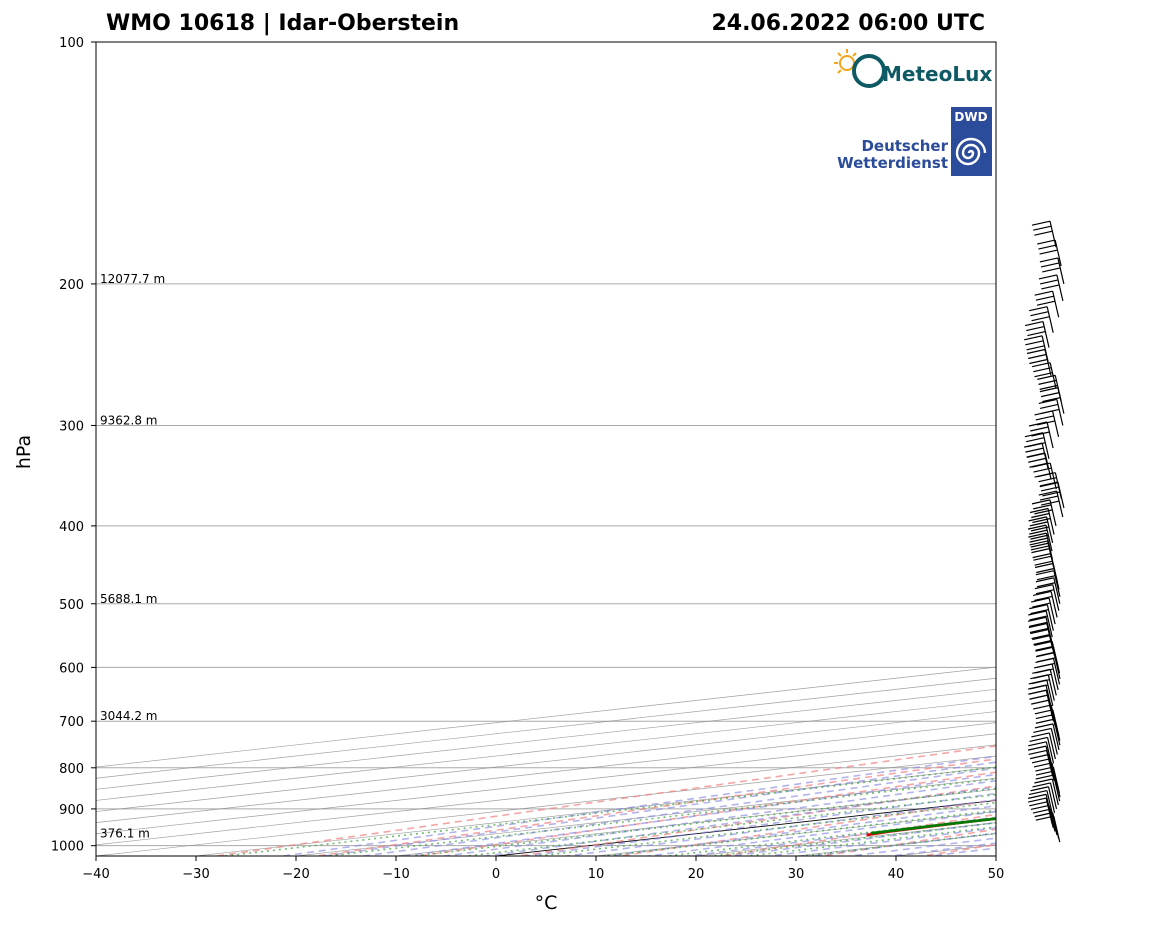 Image resolution: width=1160 pixels, height=925 pixels. Describe the element at coordinates (696, 874) in the screenshot. I see `x-tick-label: 20` at that location.